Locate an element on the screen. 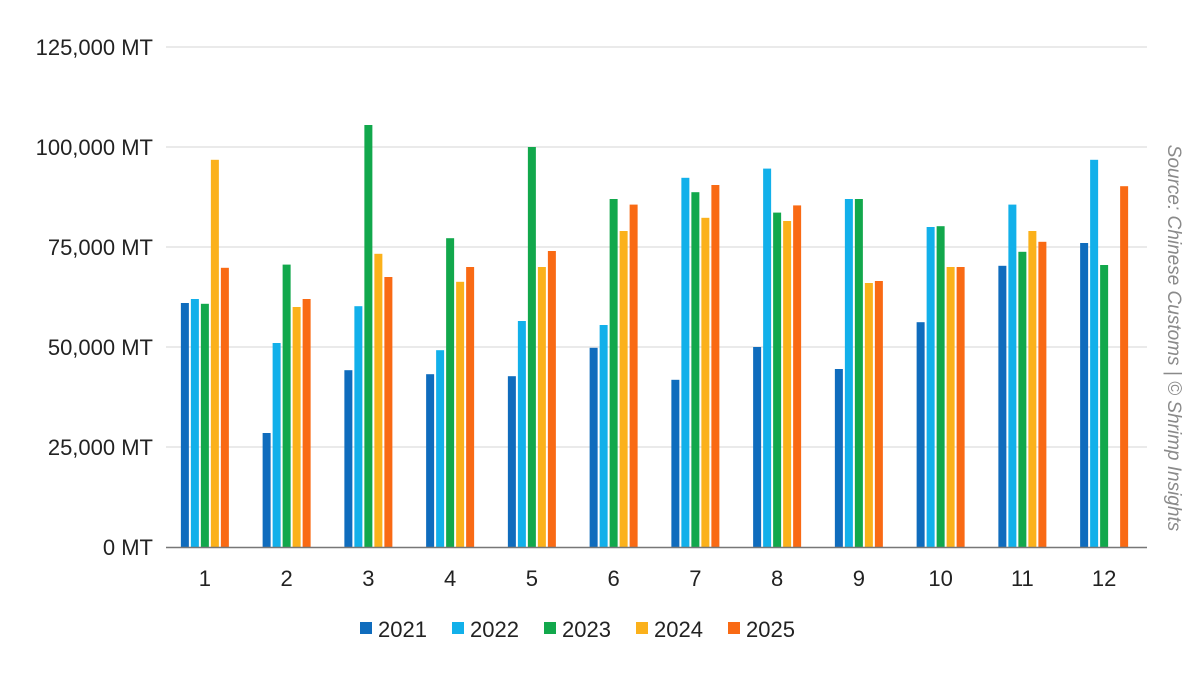 This screenshot has height=675, width=1200. y-tick-label: 100,000 MT is located at coordinates (94, 147).